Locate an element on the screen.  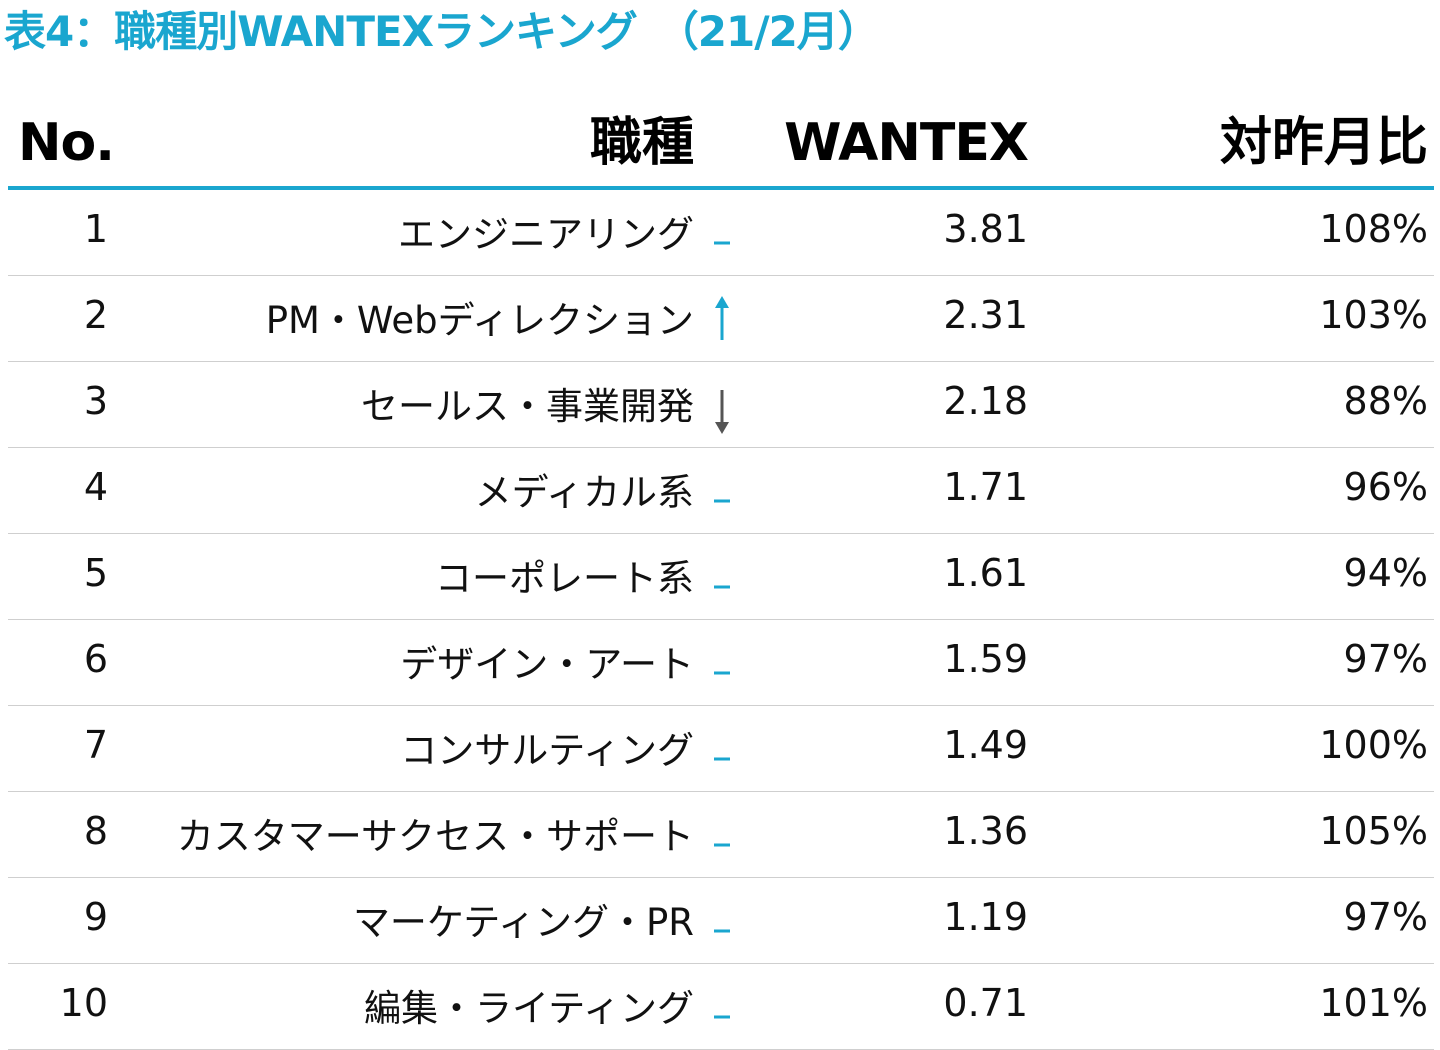
wantex-value: 1.36 is located at coordinates (985, 831).